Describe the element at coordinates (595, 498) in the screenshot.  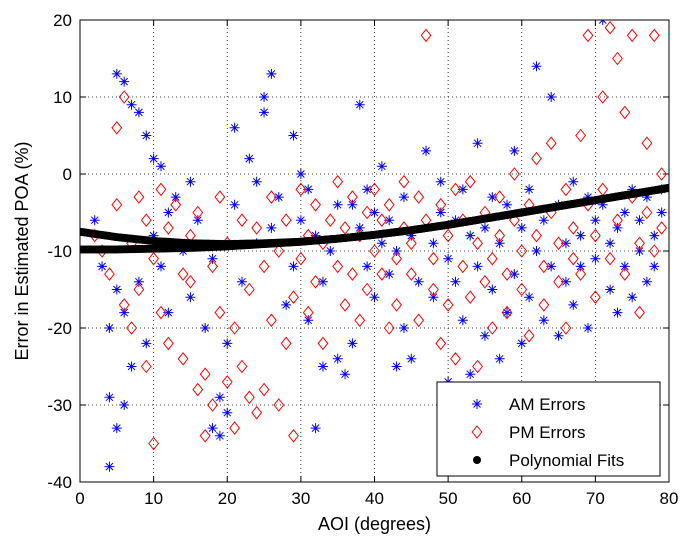
I see `x-tick-label: 70` at that location.